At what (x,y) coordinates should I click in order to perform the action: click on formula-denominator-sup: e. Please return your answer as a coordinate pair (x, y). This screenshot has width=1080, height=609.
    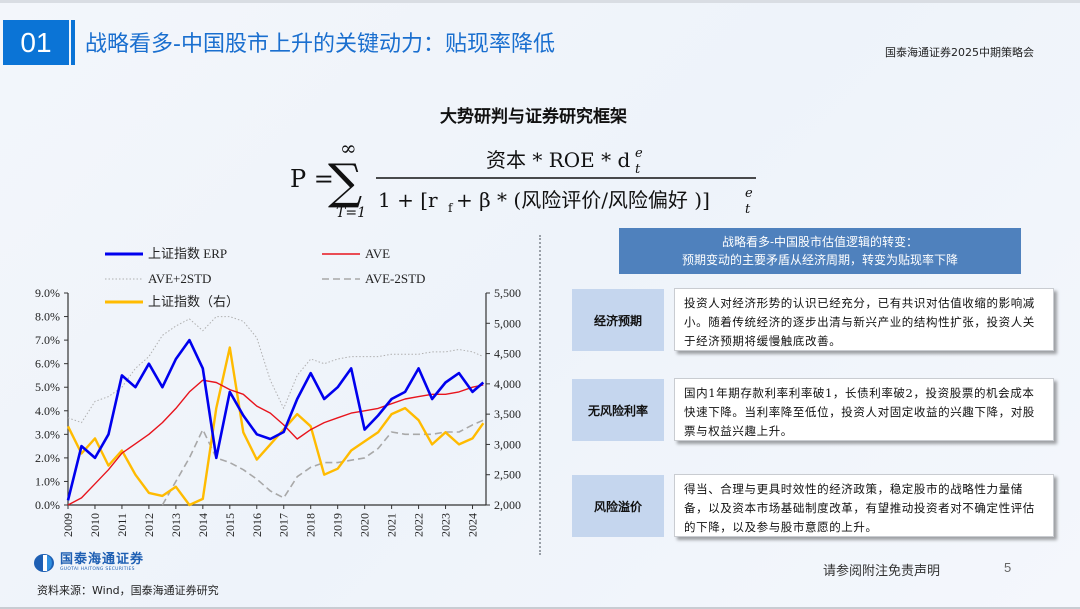
    Looking at the image, I should click on (749, 193).